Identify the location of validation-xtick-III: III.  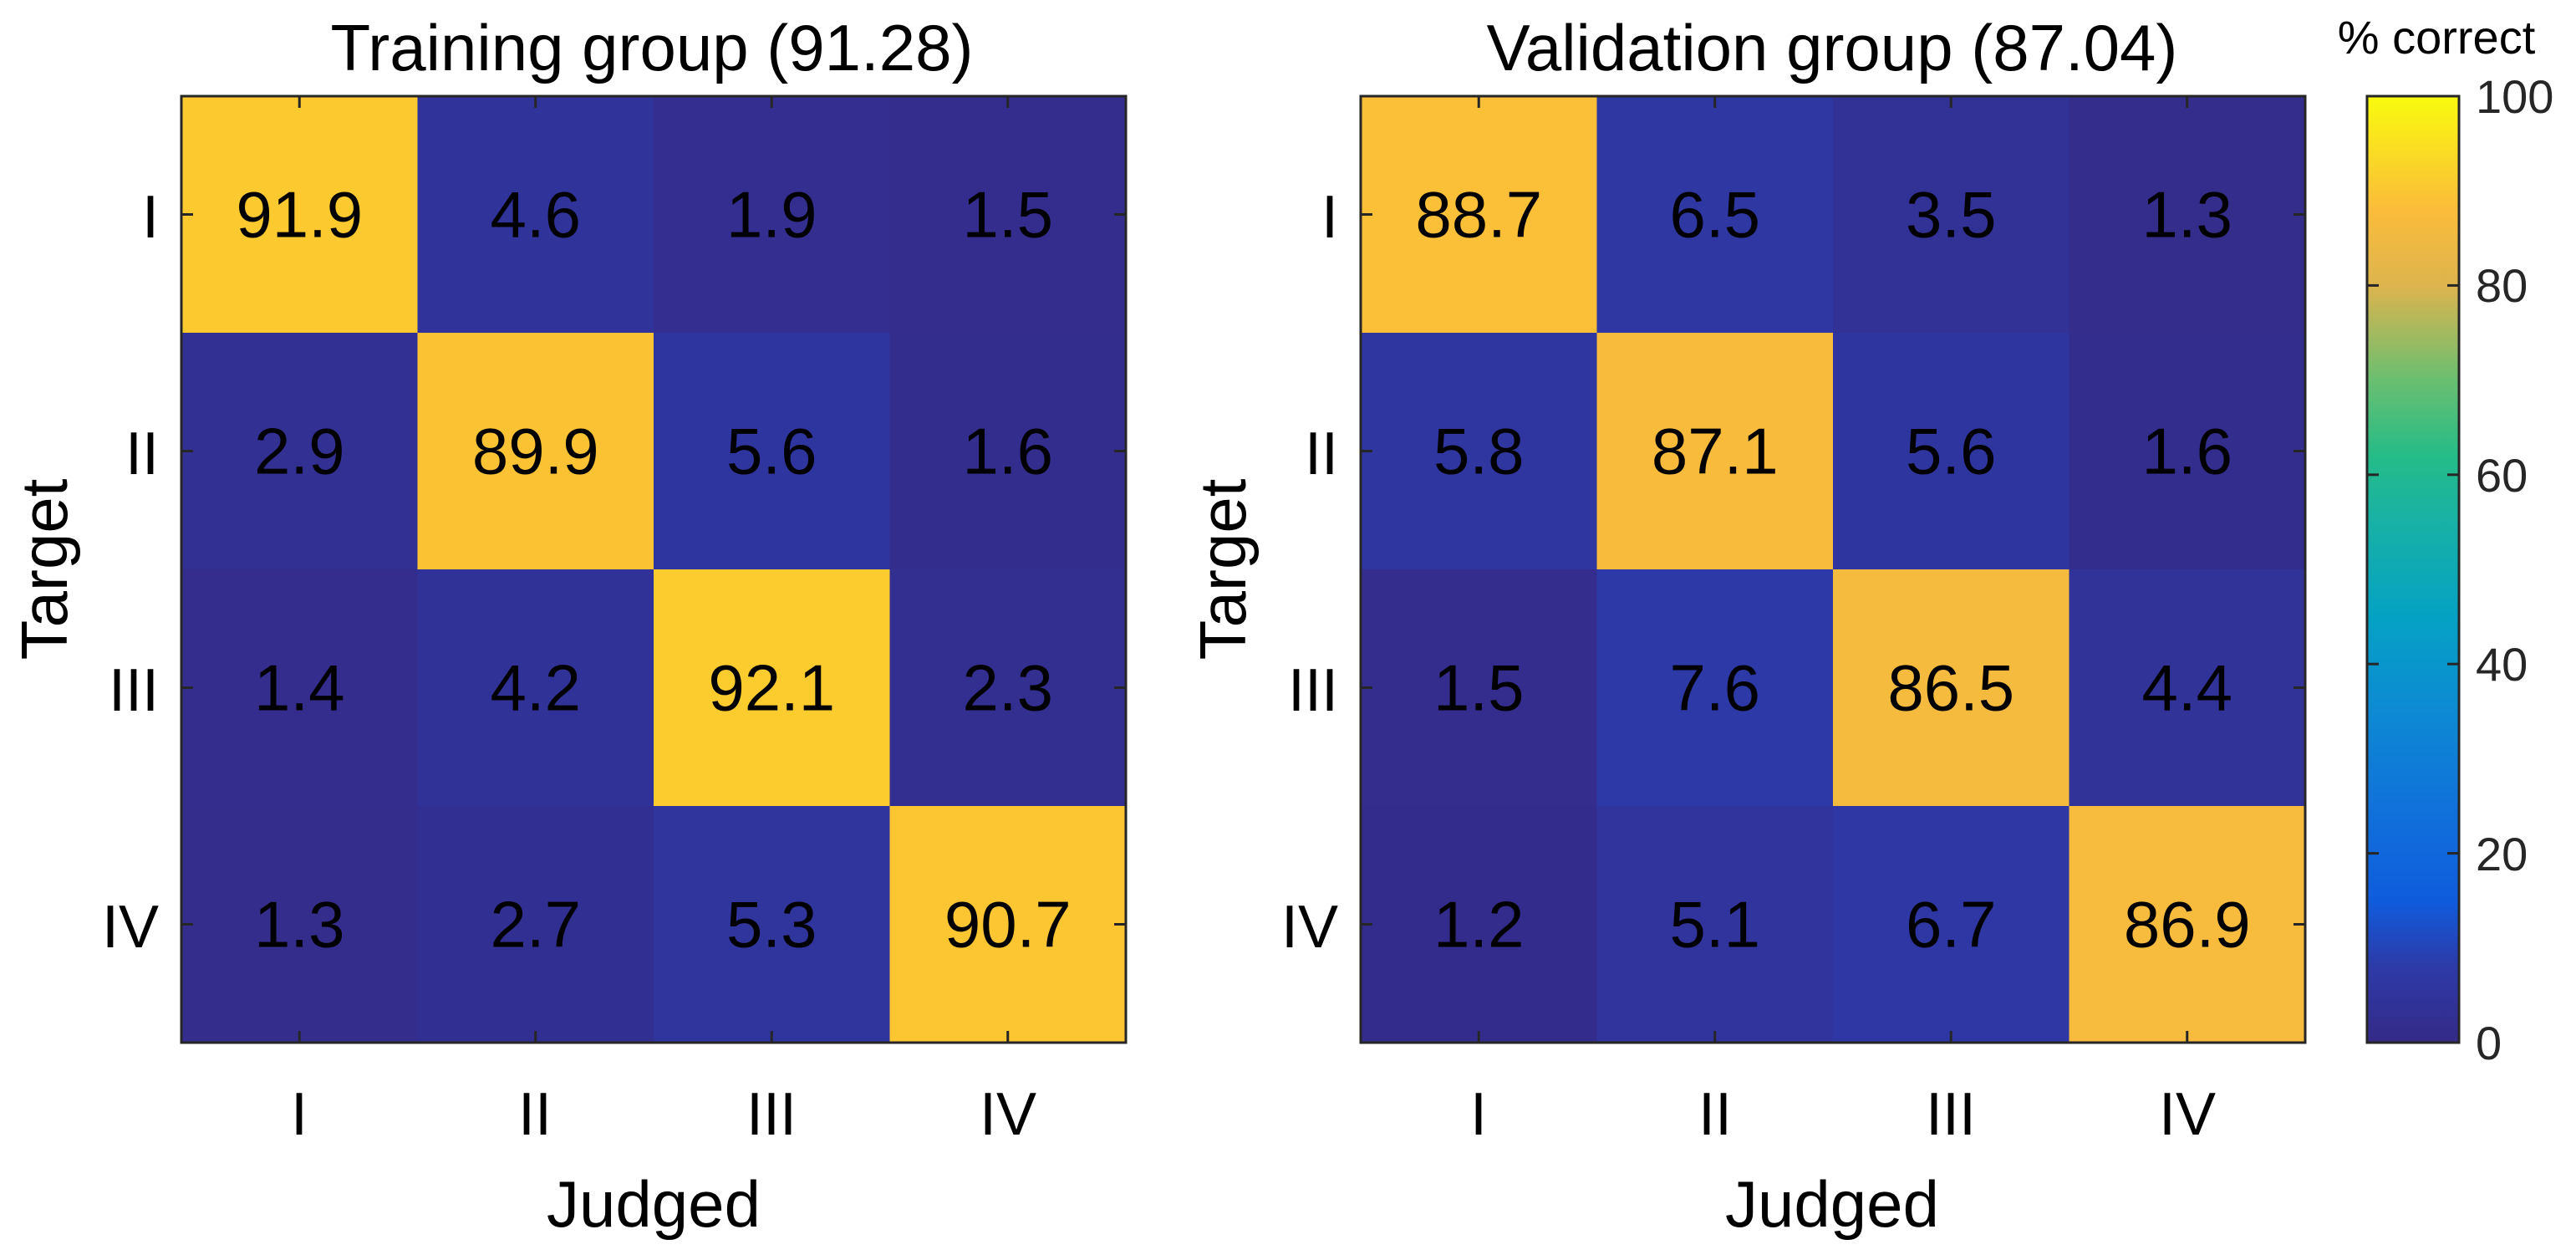
(1951, 1114).